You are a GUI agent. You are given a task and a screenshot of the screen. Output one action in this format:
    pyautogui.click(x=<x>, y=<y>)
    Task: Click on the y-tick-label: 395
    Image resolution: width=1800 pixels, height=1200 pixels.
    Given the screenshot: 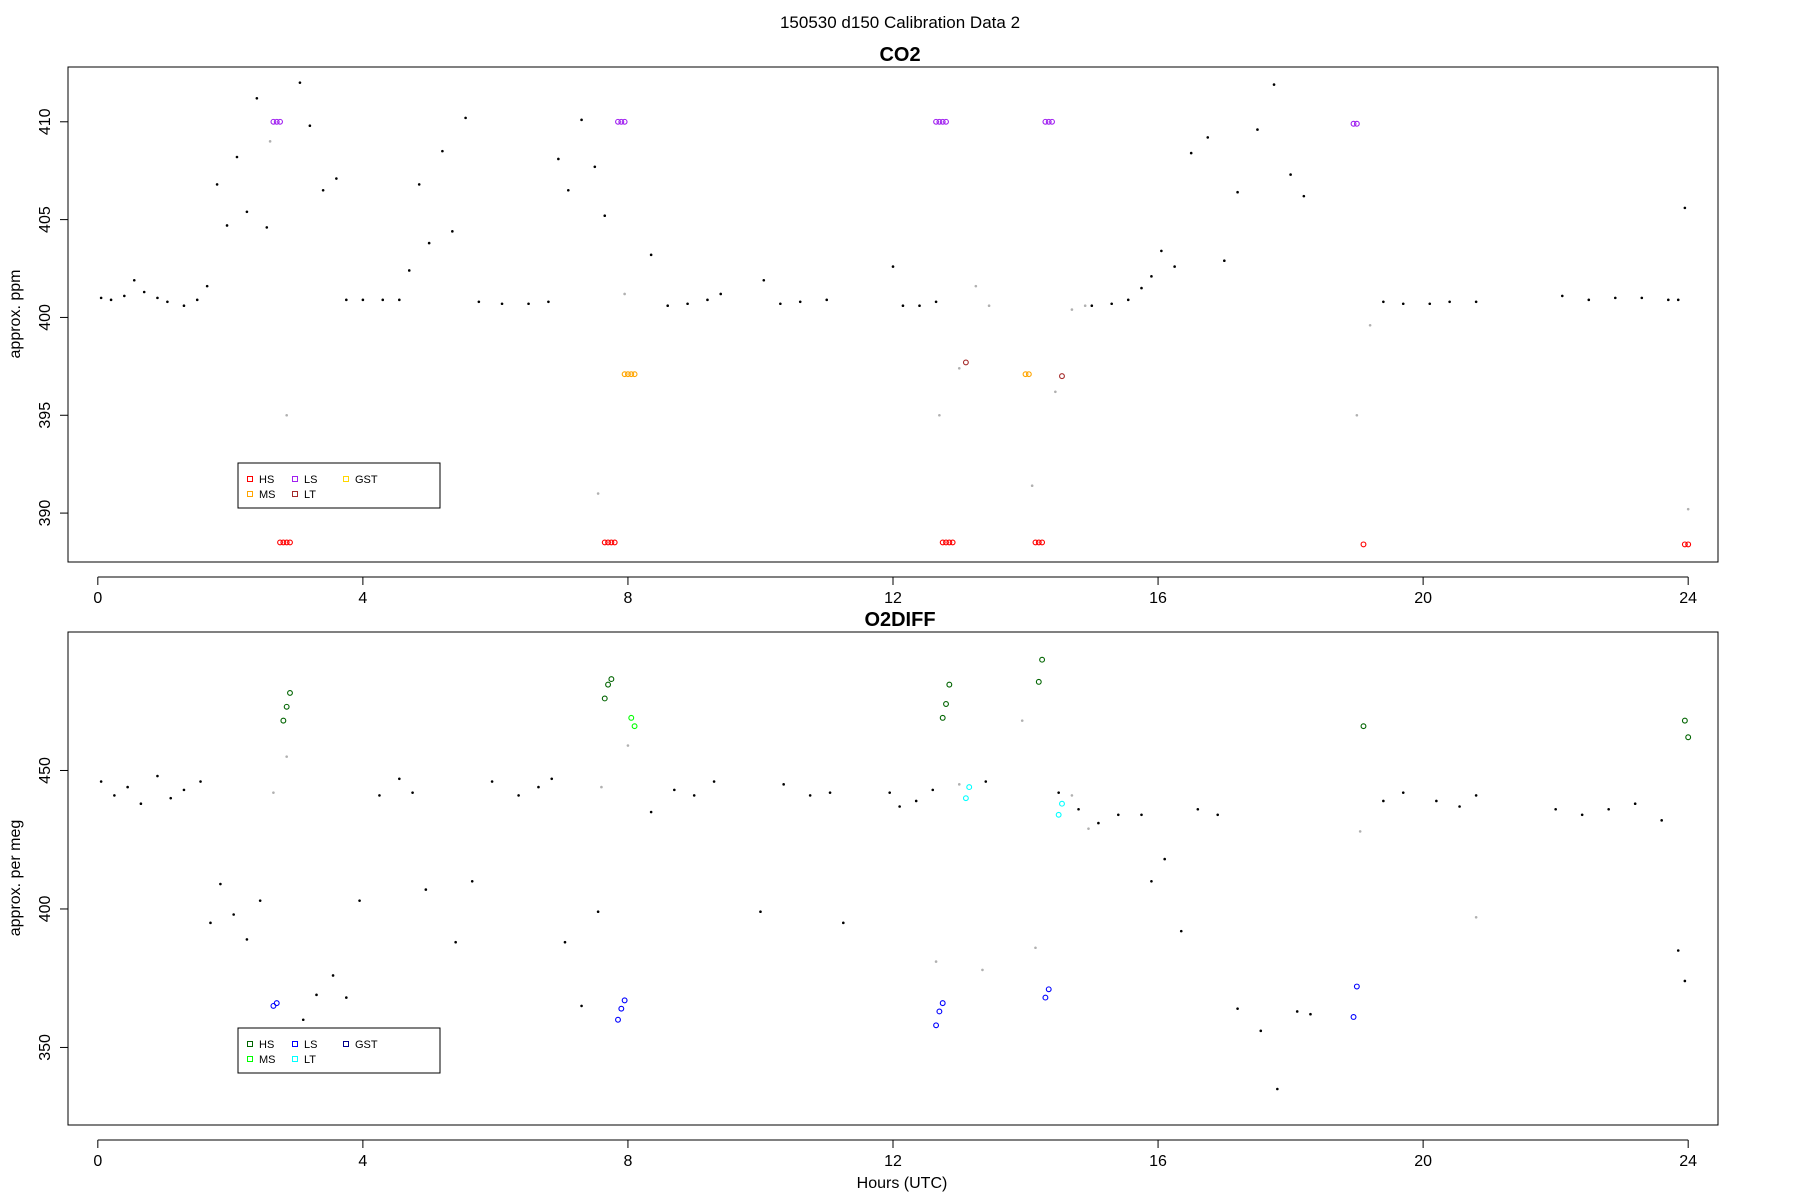 What is the action you would take?
    pyautogui.click(x=45, y=415)
    